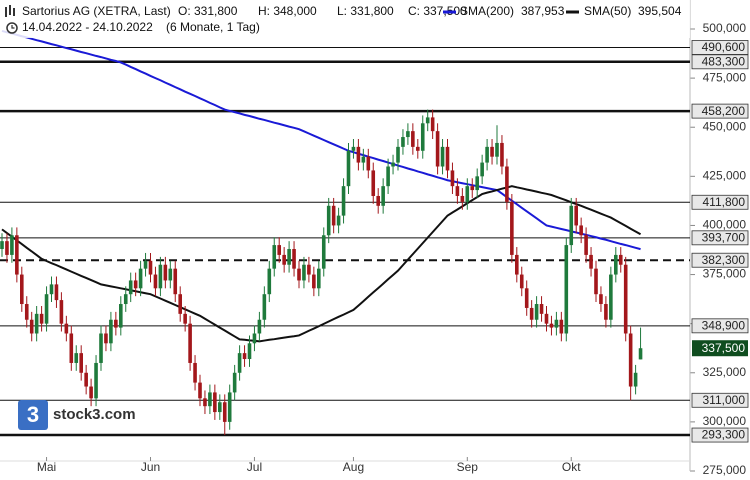 This screenshot has height=480, width=750. What do you see at coordinates (437, 11) in the screenshot?
I see `ohlc-close: C: 337,500` at bounding box center [437, 11].